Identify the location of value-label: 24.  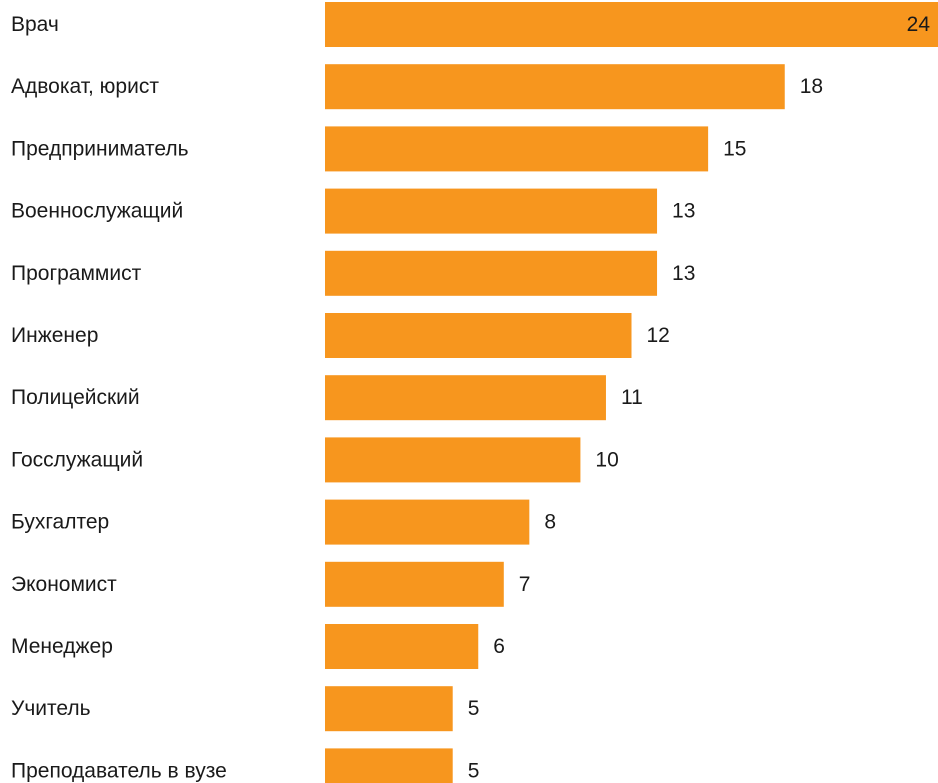
(919, 24).